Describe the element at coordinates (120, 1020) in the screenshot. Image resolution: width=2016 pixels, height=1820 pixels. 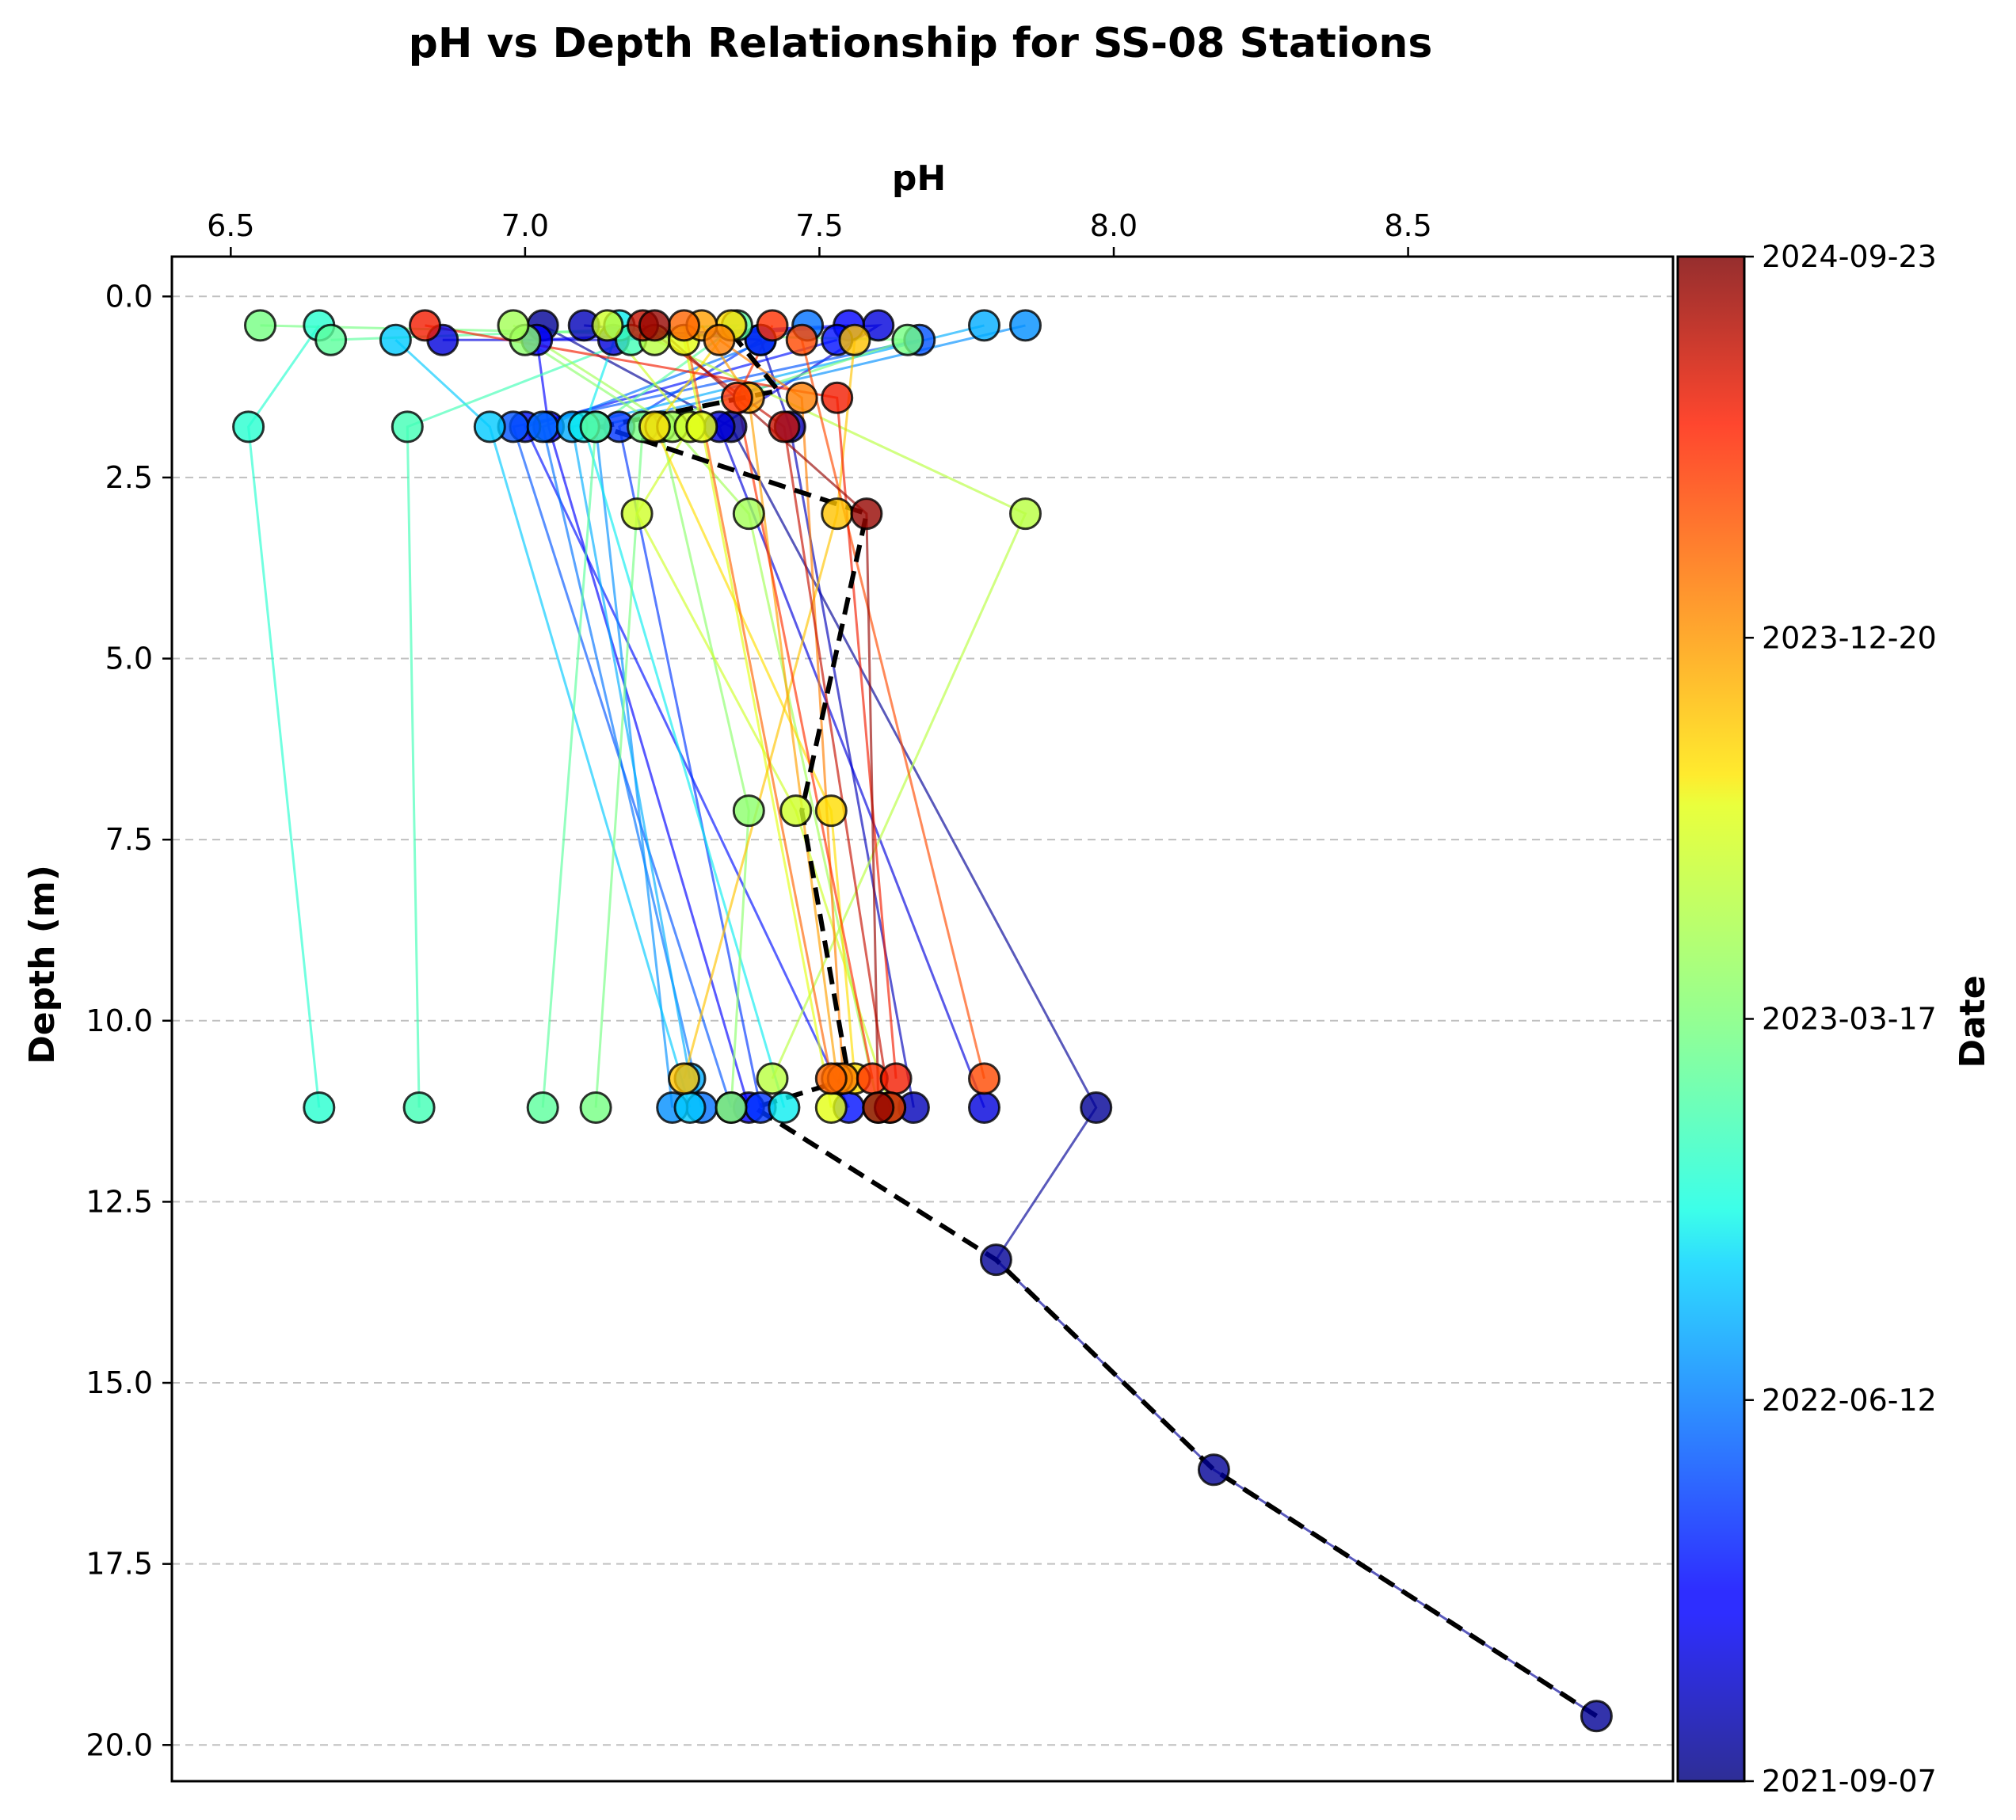
I see `y-tick-label: 10.0` at that location.